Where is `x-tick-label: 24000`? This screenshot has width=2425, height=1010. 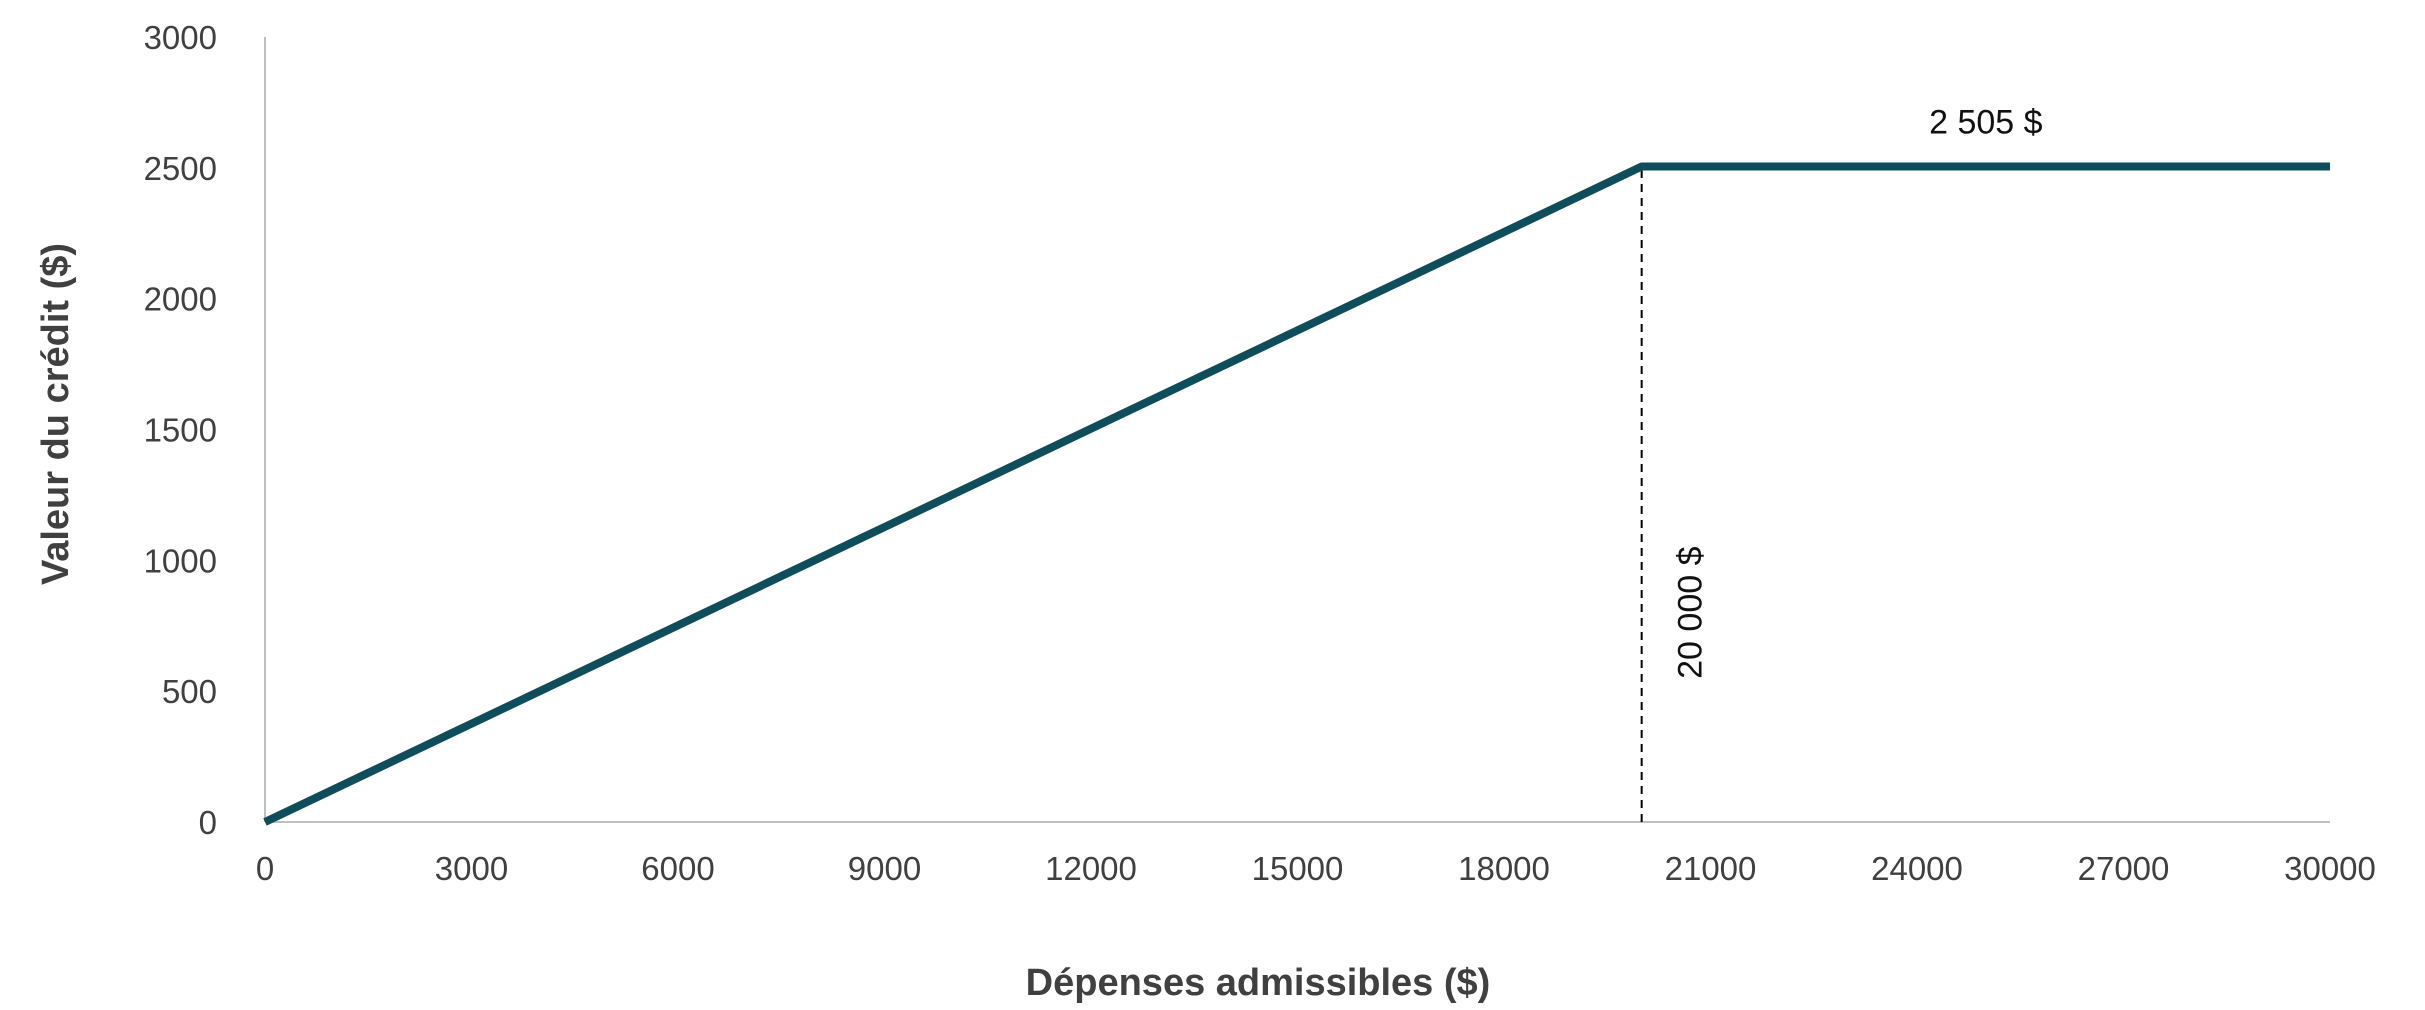 x-tick-label: 24000 is located at coordinates (1917, 868).